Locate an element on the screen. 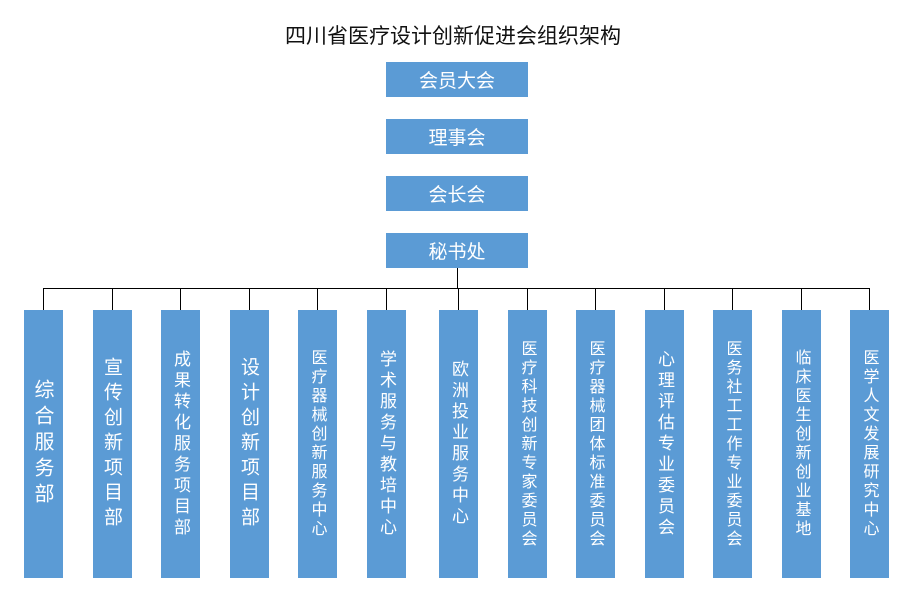 The width and height of the screenshot is (906, 595). department-box: 医疗器械创新服务中心 is located at coordinates (317, 444).